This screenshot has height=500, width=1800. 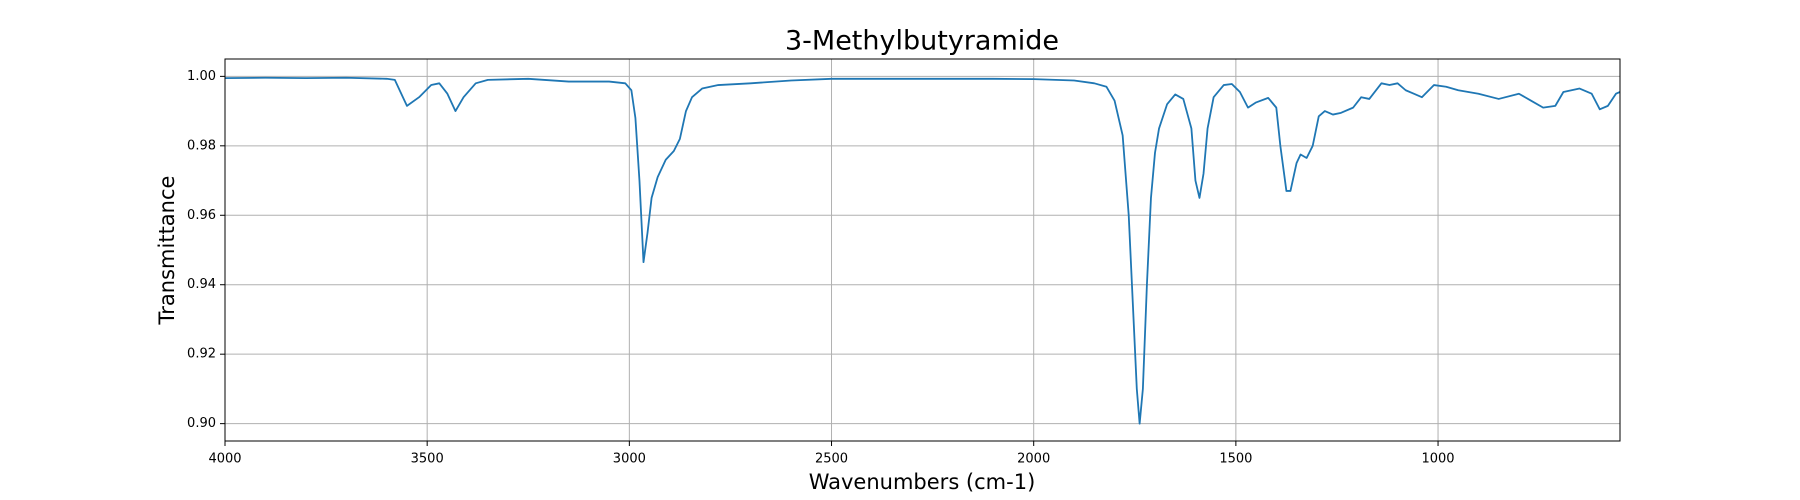 I want to click on y-axis-label: Transmittance, so click(x=167, y=251).